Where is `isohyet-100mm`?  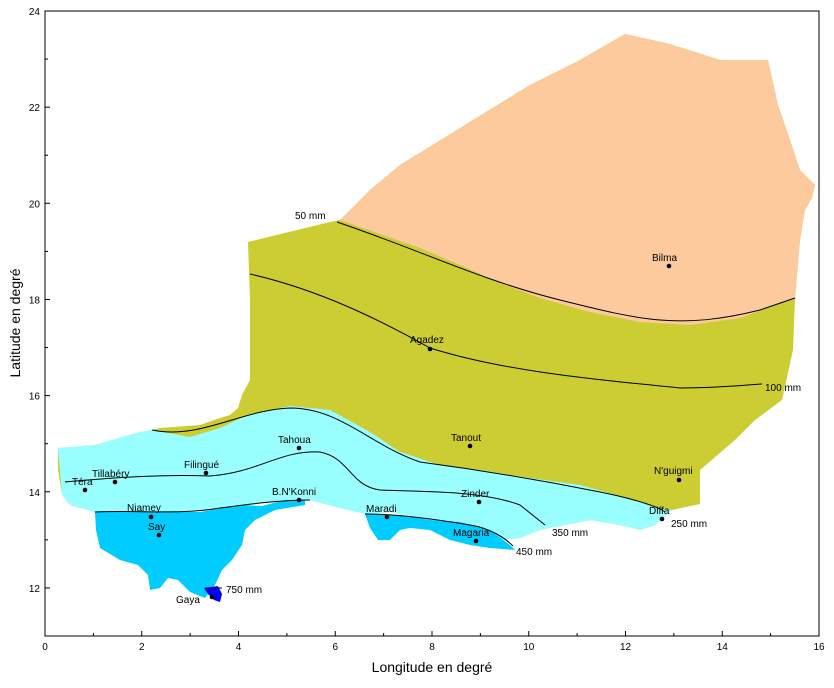
isohyet-100mm is located at coordinates (506, 331).